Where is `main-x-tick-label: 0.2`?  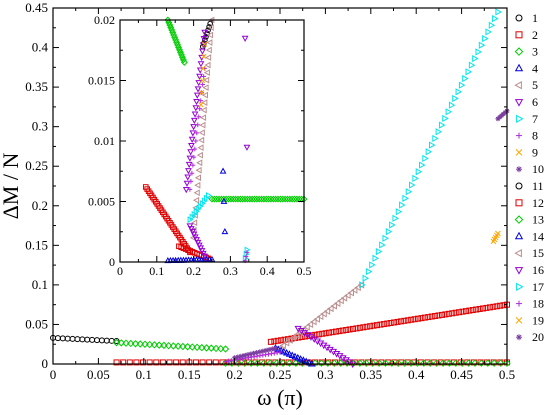
main-x-tick-label: 0.2 is located at coordinates (234, 374).